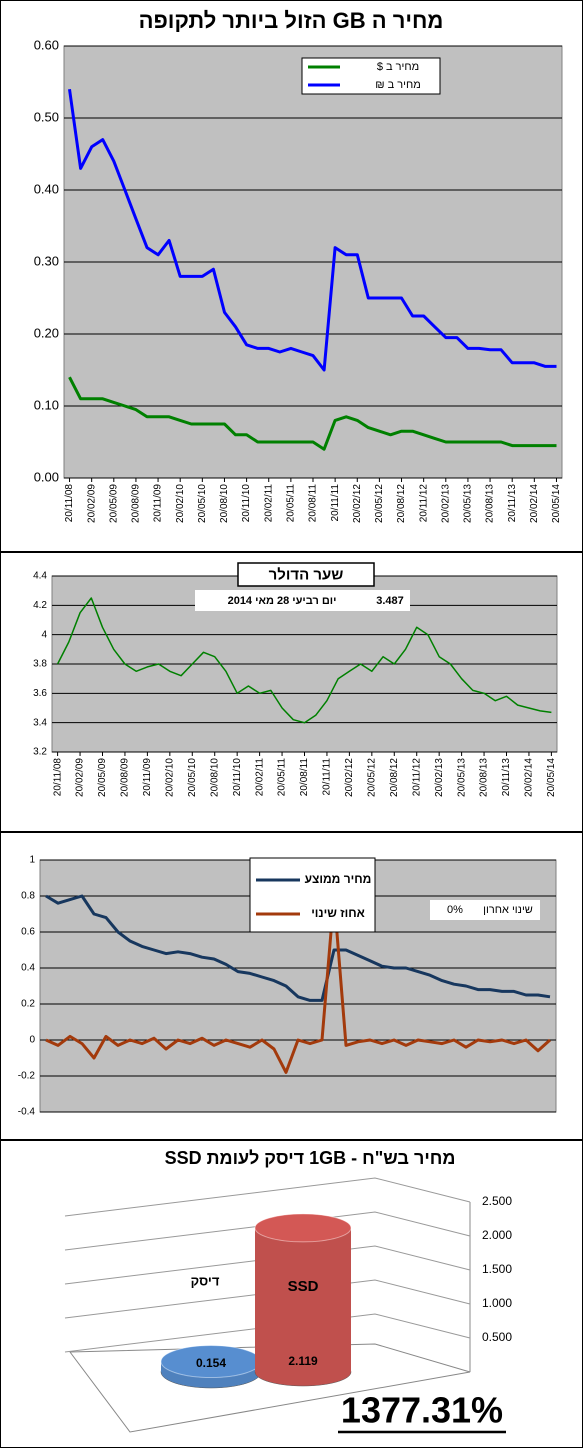 Image resolution: width=583 pixels, height=1448 pixels. What do you see at coordinates (32, 860) in the screenshot?
I see `y-tick-label: 1` at bounding box center [32, 860].